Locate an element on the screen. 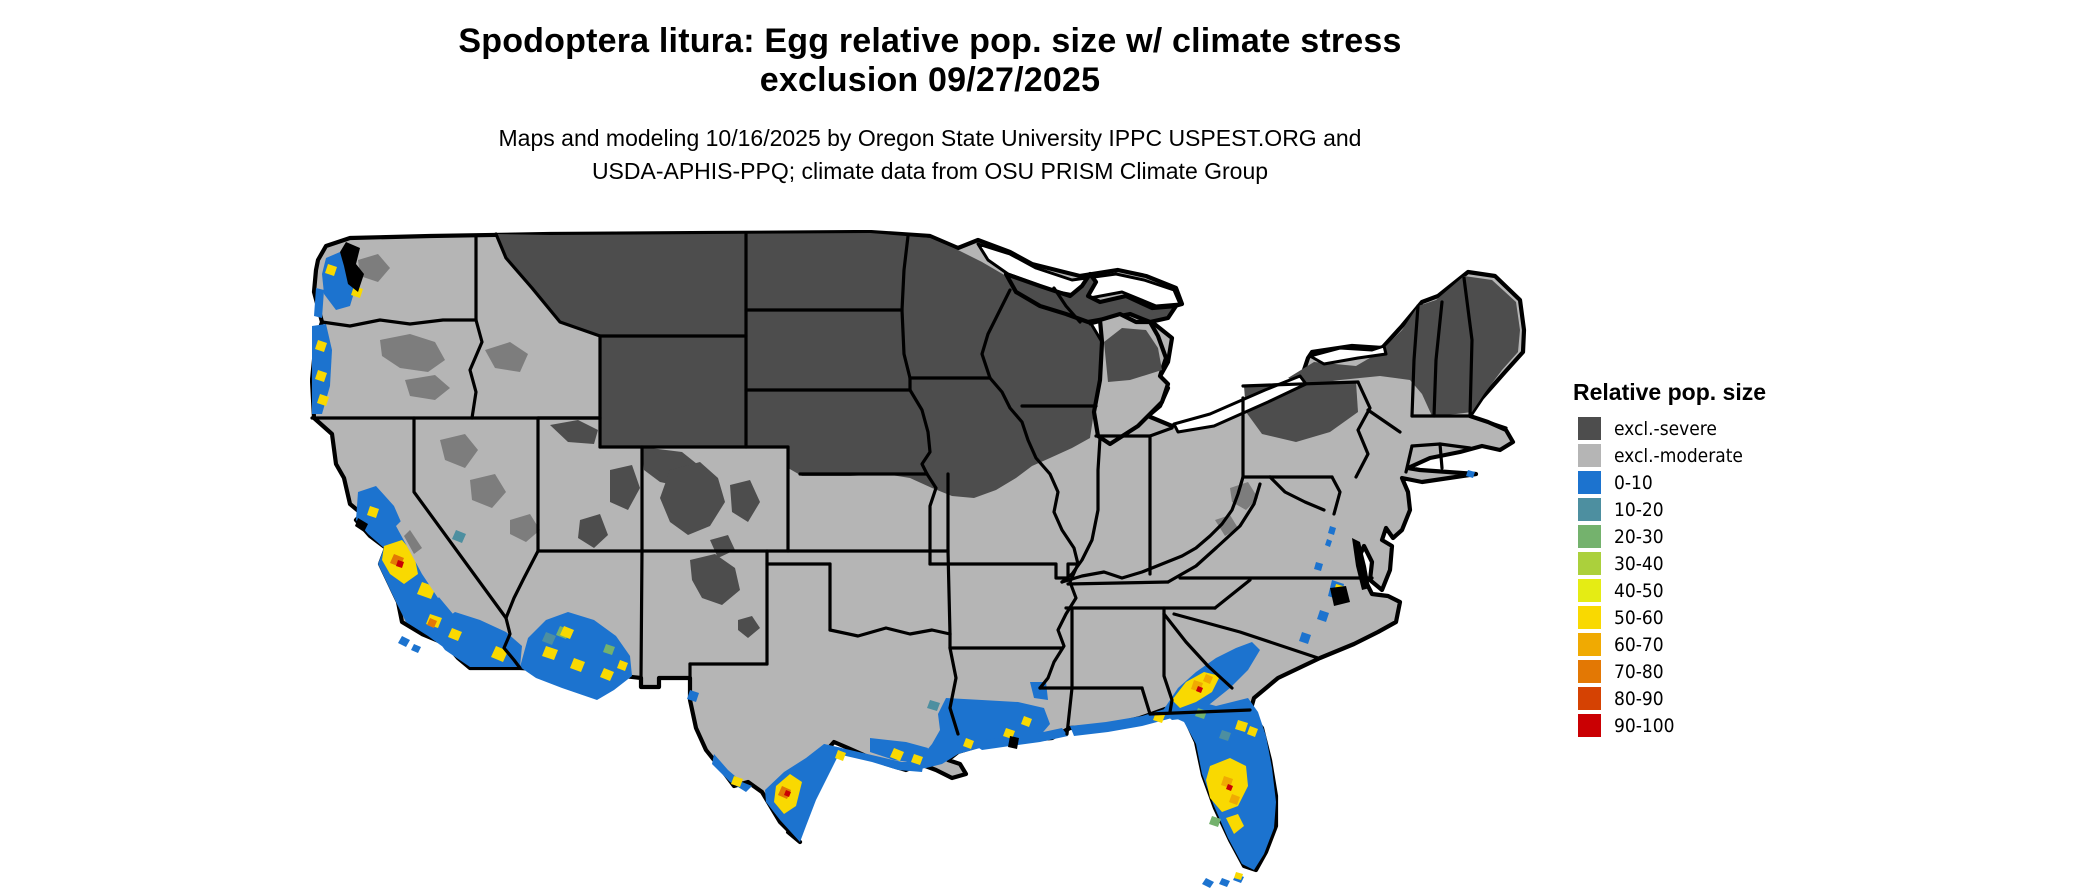 Image resolution: width=2100 pixels, height=895 pixels. legend-swatch-b80 is located at coordinates (1589, 698).